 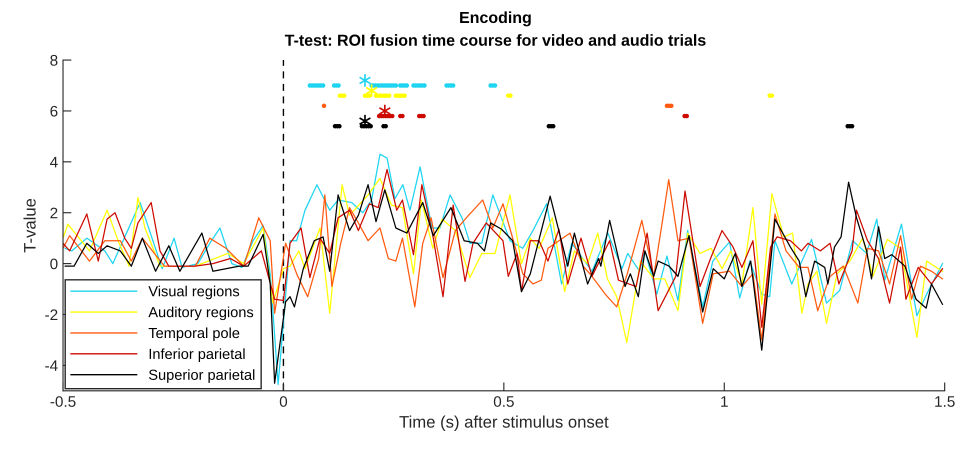 I want to click on y-axis-title: T-value, so click(x=29, y=225).